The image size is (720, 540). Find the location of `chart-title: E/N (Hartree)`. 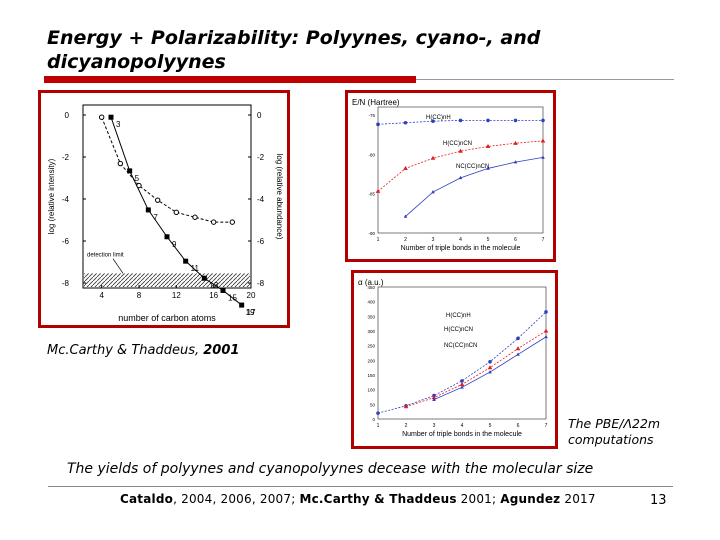

chart-title: E/N (Hartree) is located at coordinates (376, 102).